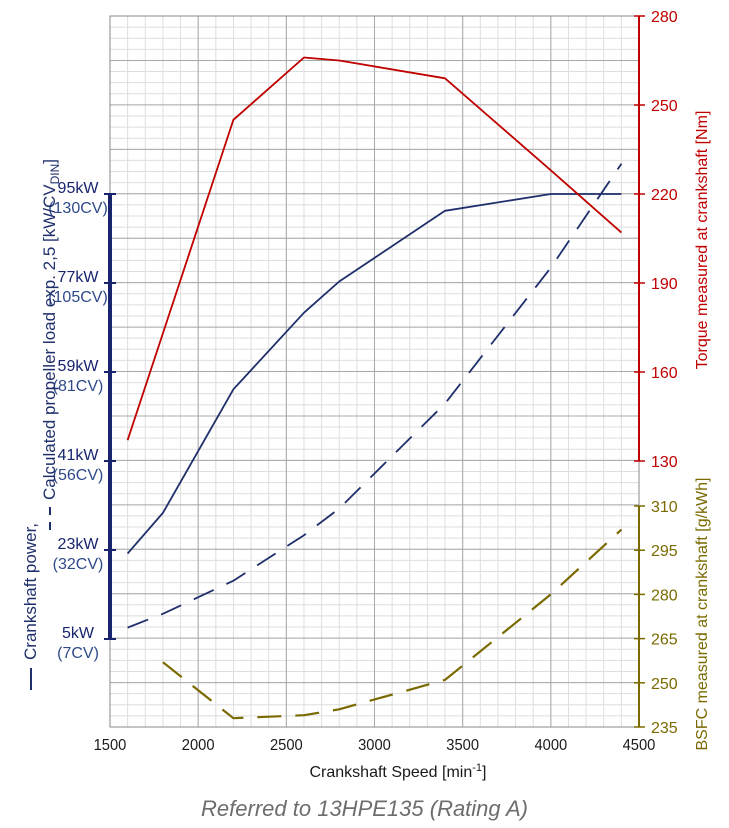 The width and height of the screenshot is (729, 828). What do you see at coordinates (30, 591) in the screenshot?
I see `power-axis-title-line1: Crankshaft power,` at bounding box center [30, 591].